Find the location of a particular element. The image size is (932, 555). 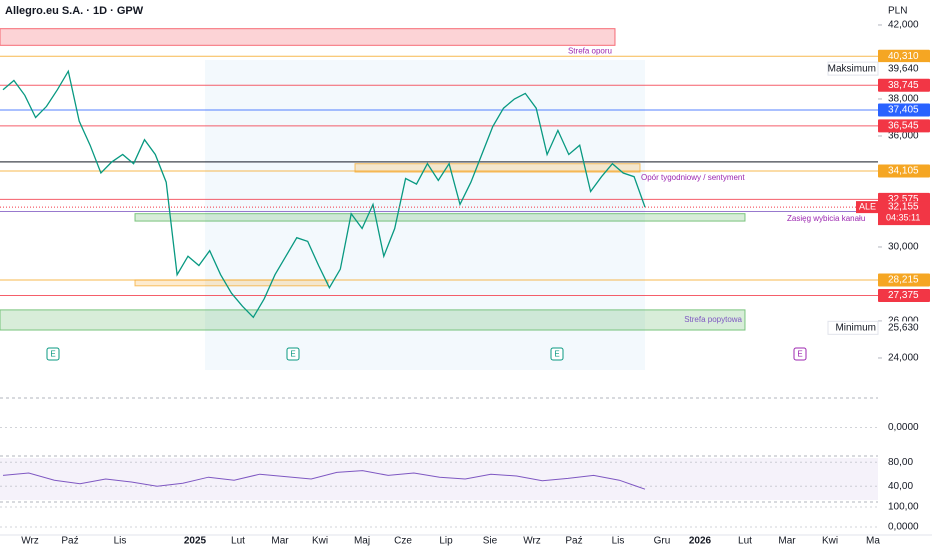

y-tick-label: 80,00 is located at coordinates (900, 462).